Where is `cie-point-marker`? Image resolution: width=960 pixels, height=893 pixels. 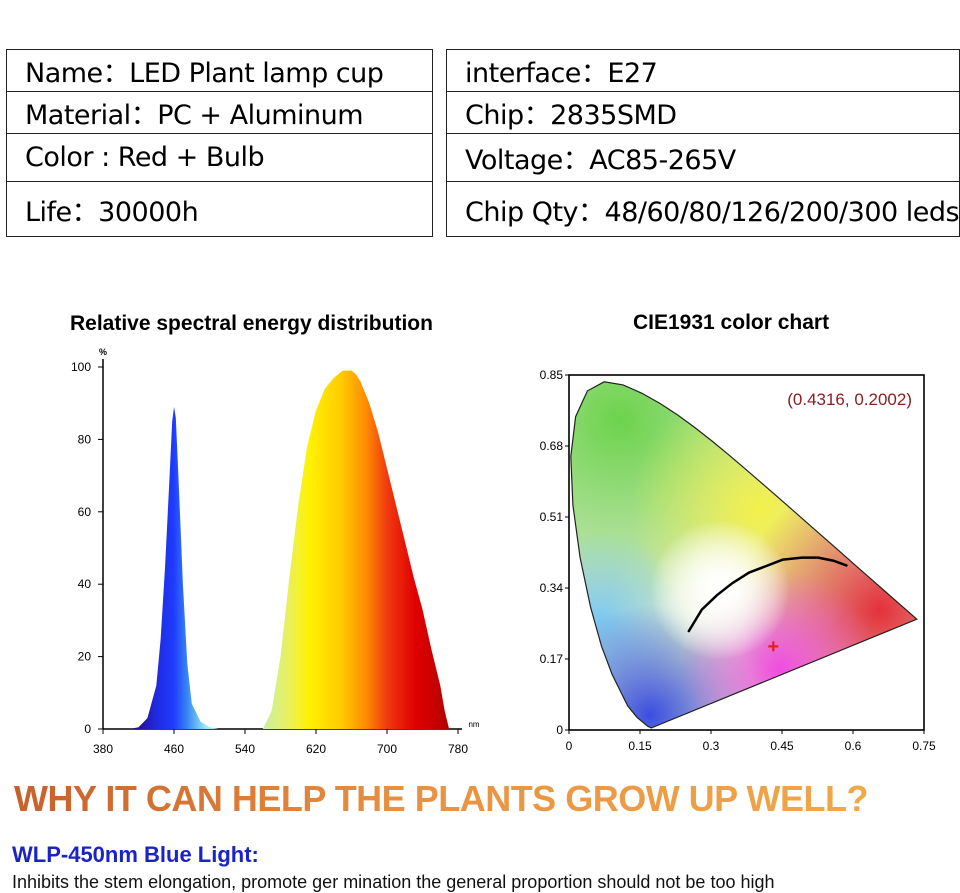
cie-point-marker is located at coordinates (773, 646).